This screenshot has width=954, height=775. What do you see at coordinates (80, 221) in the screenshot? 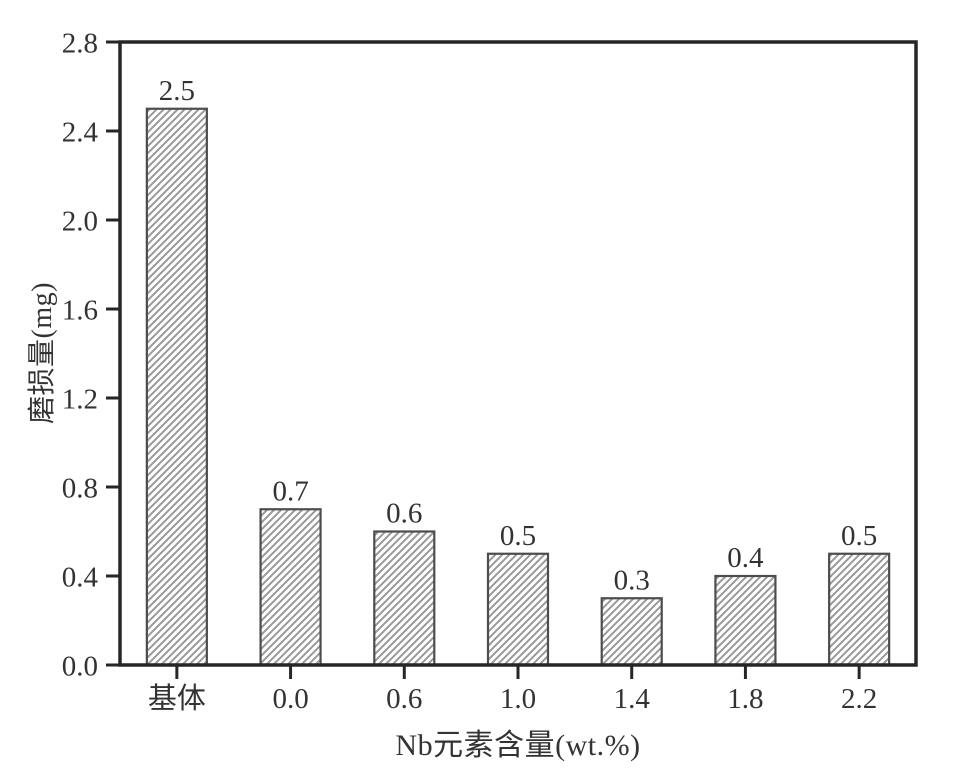
I see `y-axis-tick-label: 2.0` at bounding box center [80, 221].